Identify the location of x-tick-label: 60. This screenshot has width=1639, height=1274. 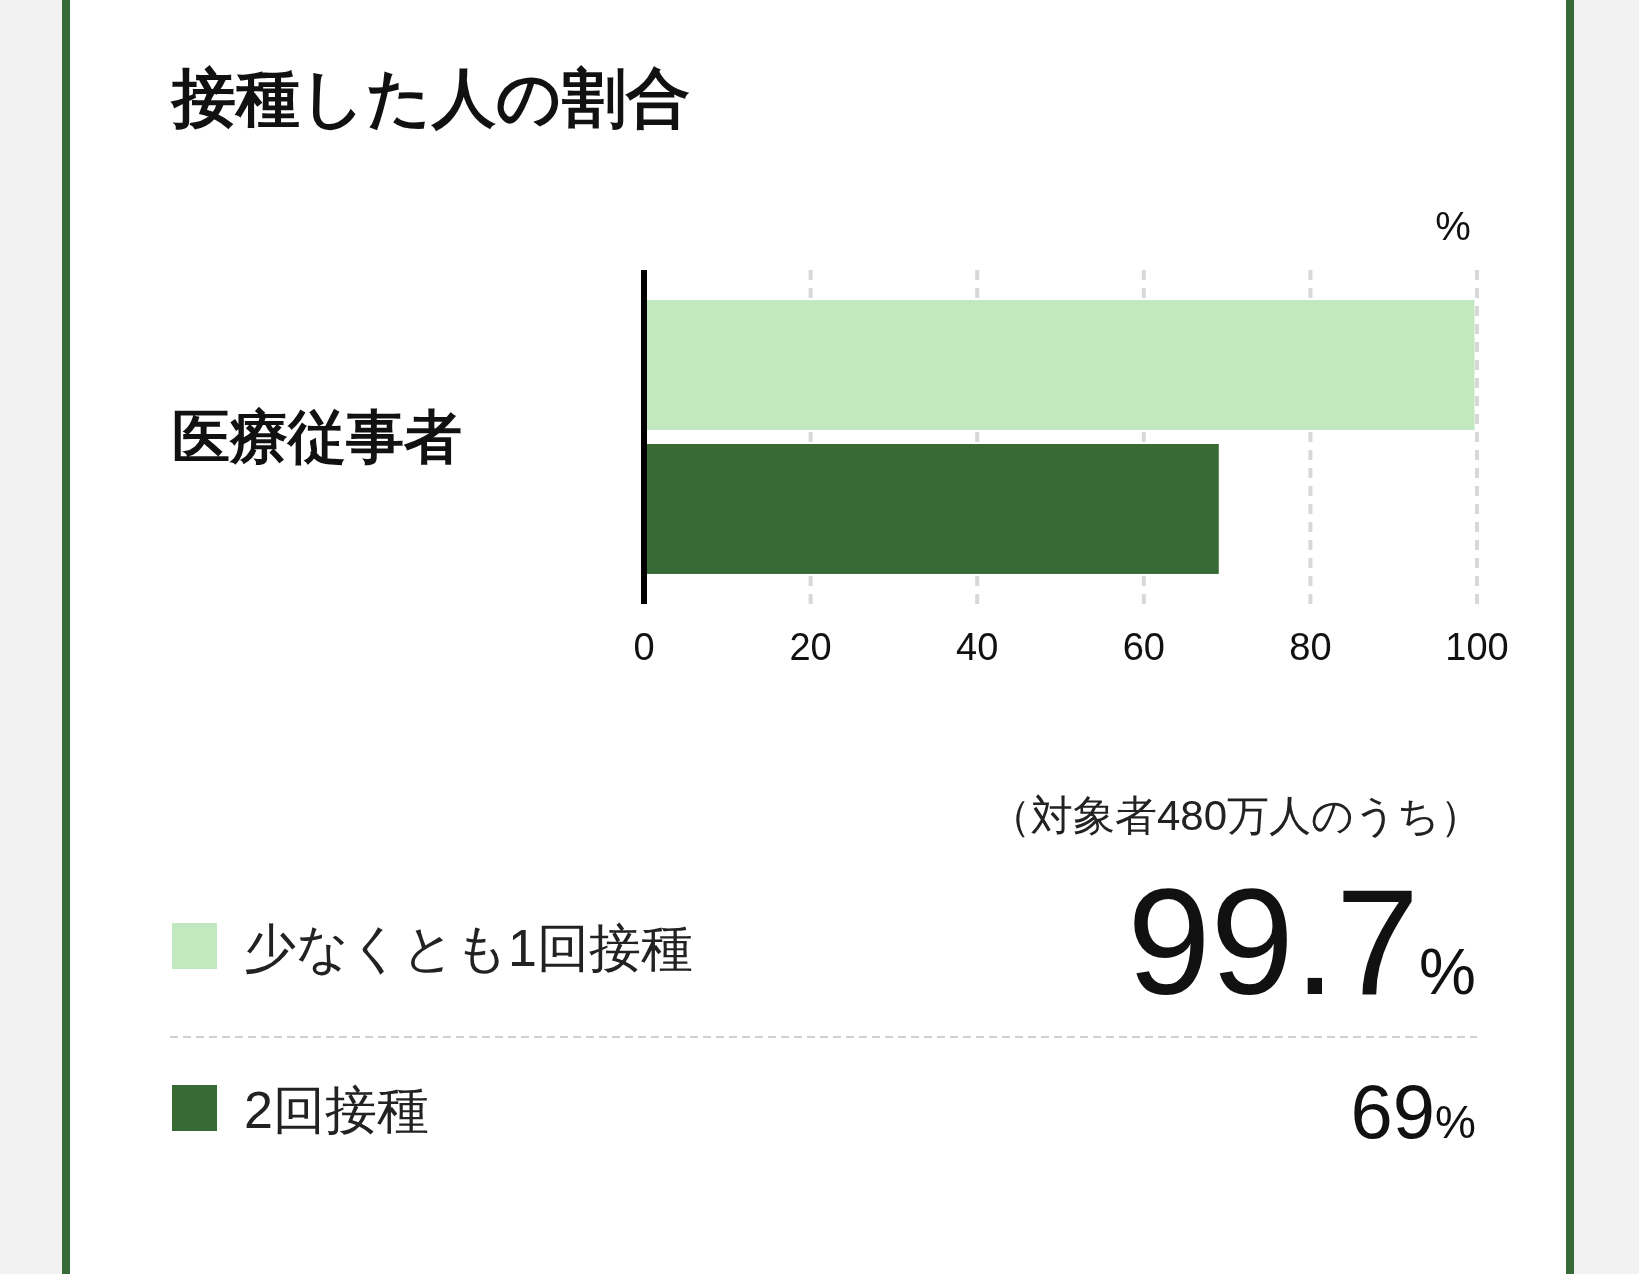
(1143, 647).